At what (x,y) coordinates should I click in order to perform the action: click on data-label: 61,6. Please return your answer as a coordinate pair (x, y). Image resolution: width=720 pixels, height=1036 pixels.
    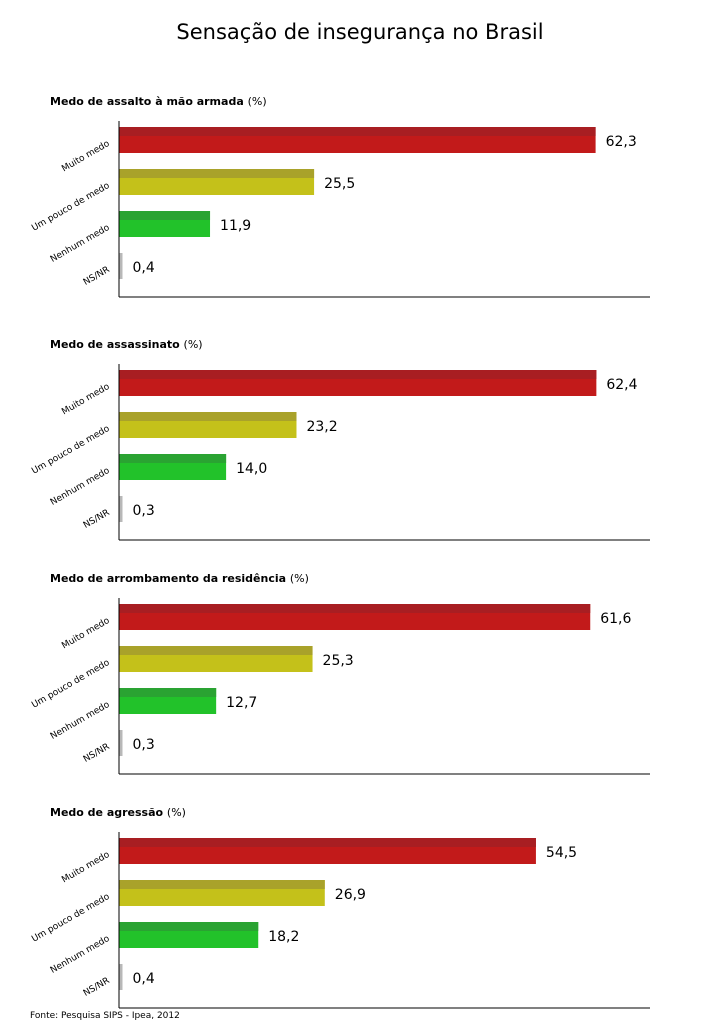
    Looking at the image, I should click on (615, 619).